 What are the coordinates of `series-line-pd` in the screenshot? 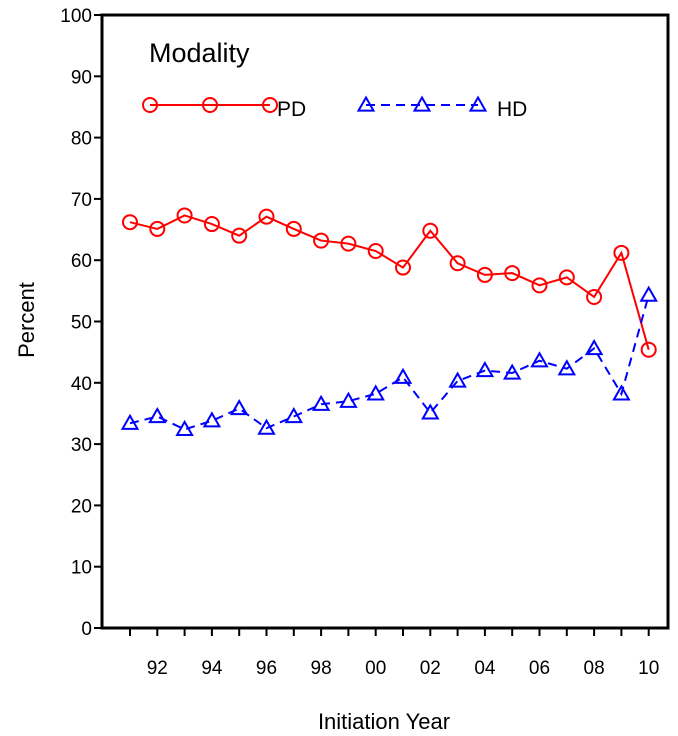 It's located at (389, 282).